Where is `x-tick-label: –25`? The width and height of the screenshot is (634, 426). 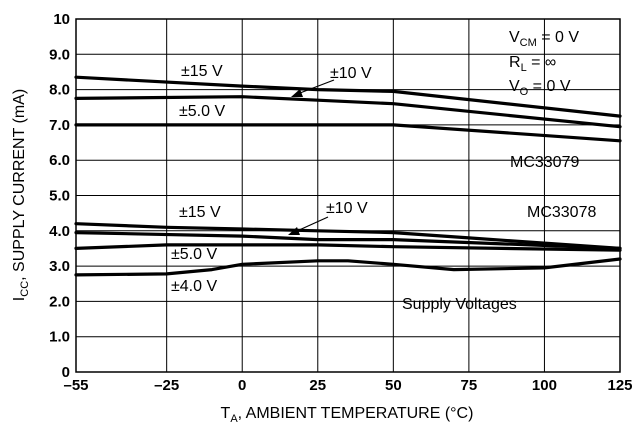 x-tick-label: –25 is located at coordinates (166, 385).